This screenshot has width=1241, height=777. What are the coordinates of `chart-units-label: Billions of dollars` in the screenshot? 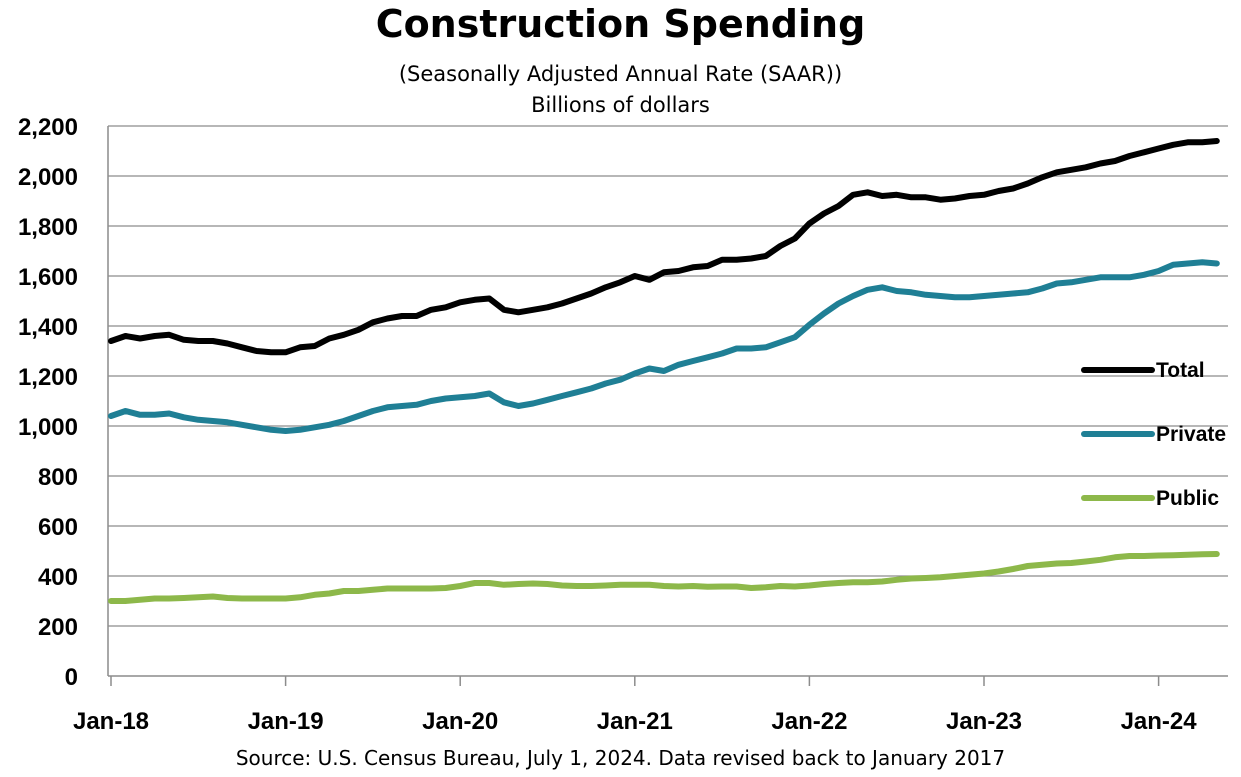 It's located at (620, 105).